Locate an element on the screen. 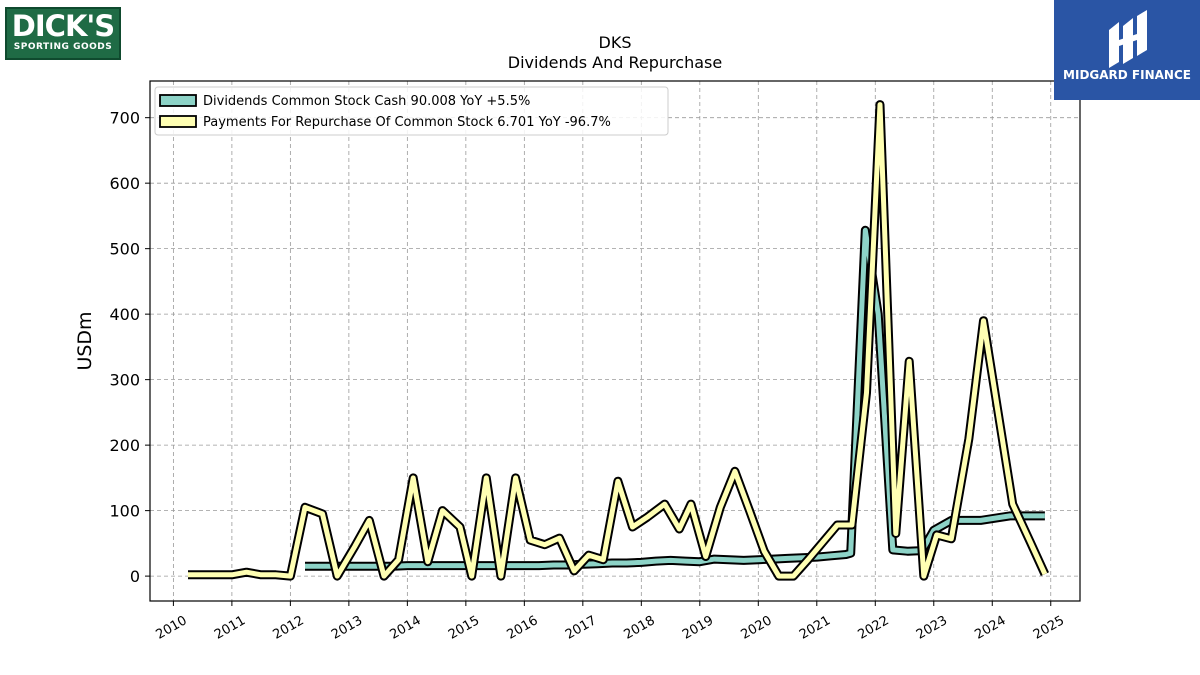 The image size is (1200, 675). x-tick-label: 2022 is located at coordinates (873, 628).